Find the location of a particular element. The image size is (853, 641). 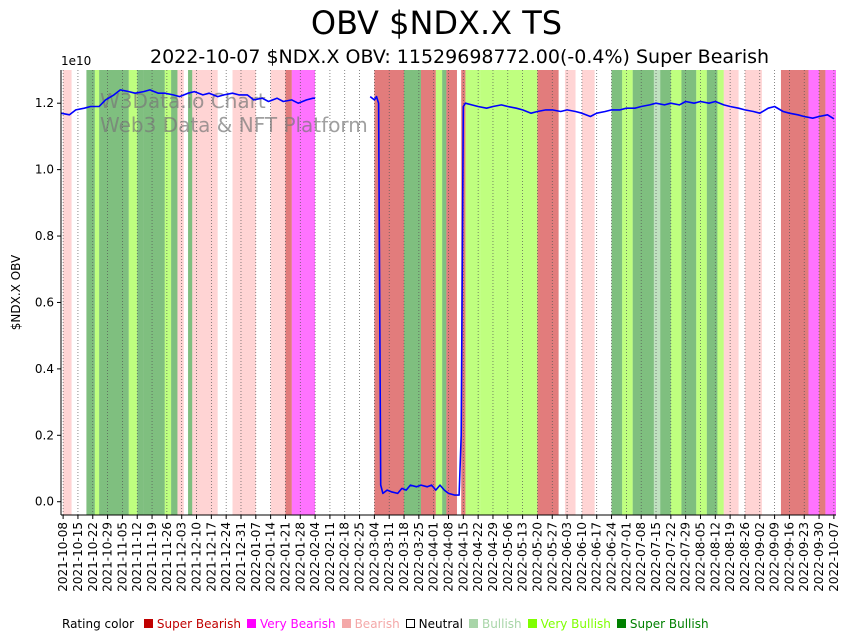

watermark-text: W3Data.io Chart is located at coordinates (183, 101).